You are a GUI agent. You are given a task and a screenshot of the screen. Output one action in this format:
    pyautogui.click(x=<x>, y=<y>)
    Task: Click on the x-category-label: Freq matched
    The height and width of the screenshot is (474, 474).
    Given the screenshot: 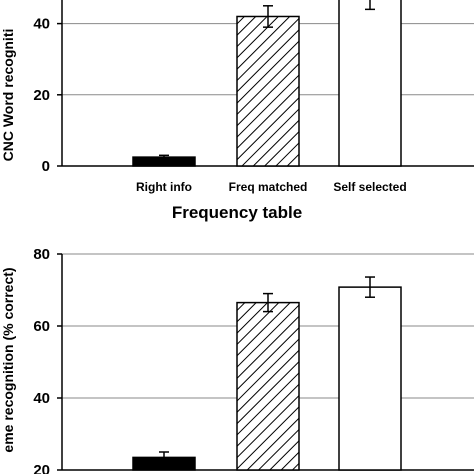 What is the action you would take?
    pyautogui.click(x=268, y=187)
    